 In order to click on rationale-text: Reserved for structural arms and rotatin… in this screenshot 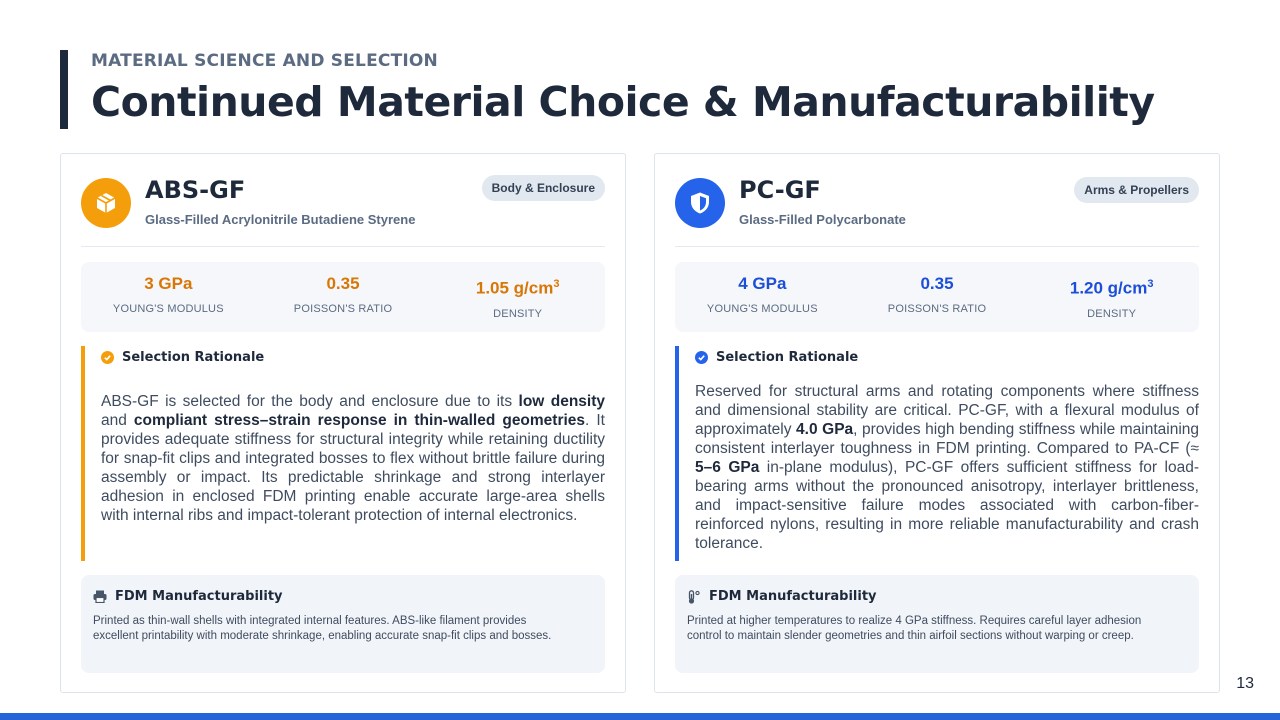, I will do `click(947, 467)`.